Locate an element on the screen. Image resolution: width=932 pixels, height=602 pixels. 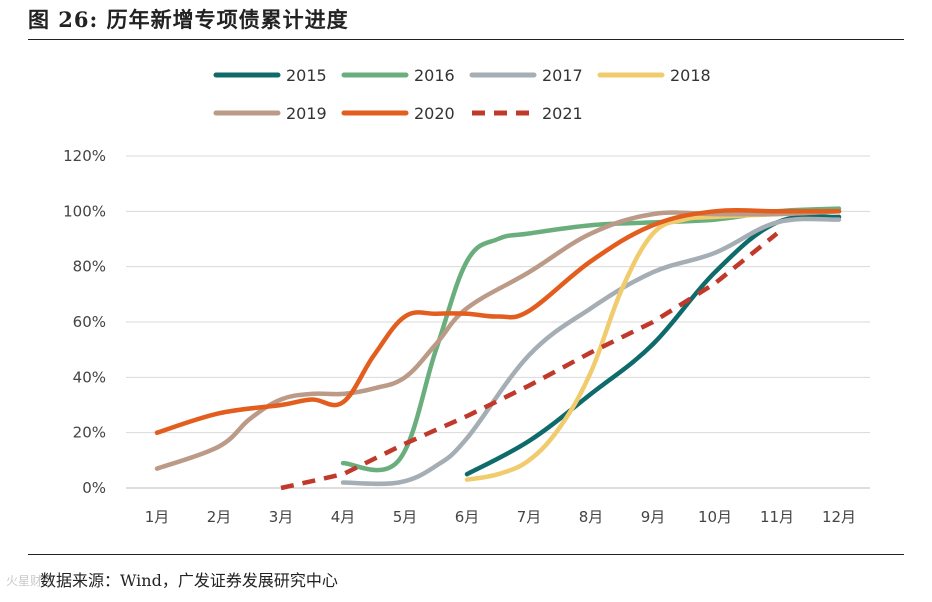
y-tick-label: 120% is located at coordinates (84, 156).